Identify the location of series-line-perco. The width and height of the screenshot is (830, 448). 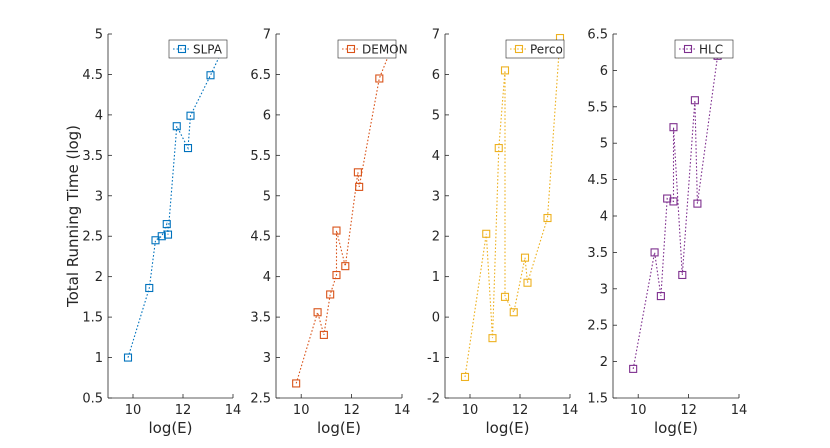
(512, 207).